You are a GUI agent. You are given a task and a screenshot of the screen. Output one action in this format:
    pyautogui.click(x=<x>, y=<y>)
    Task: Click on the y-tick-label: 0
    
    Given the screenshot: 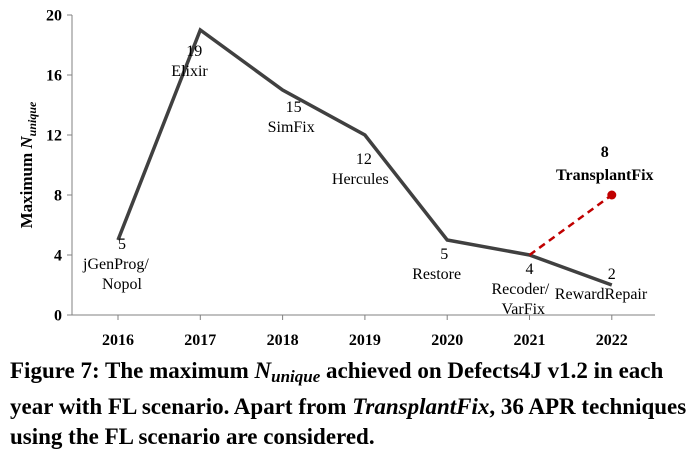 What is the action you would take?
    pyautogui.click(x=58, y=316)
    